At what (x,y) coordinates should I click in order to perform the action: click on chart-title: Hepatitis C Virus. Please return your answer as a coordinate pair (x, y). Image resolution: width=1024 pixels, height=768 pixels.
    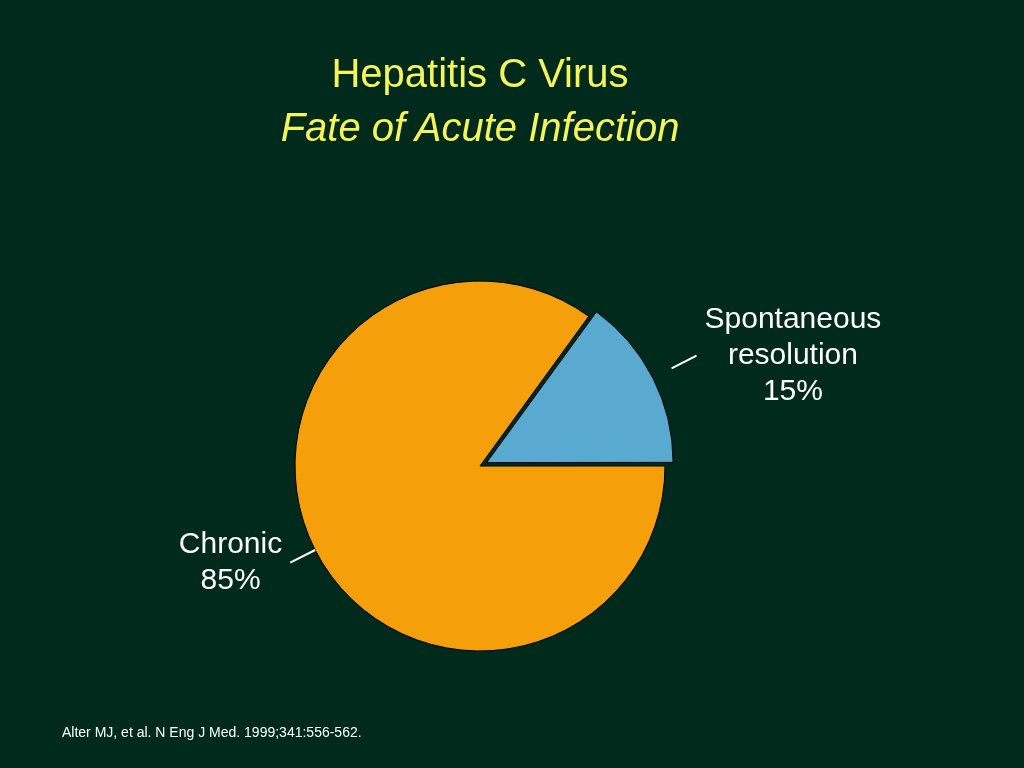
    Looking at the image, I should click on (480, 73).